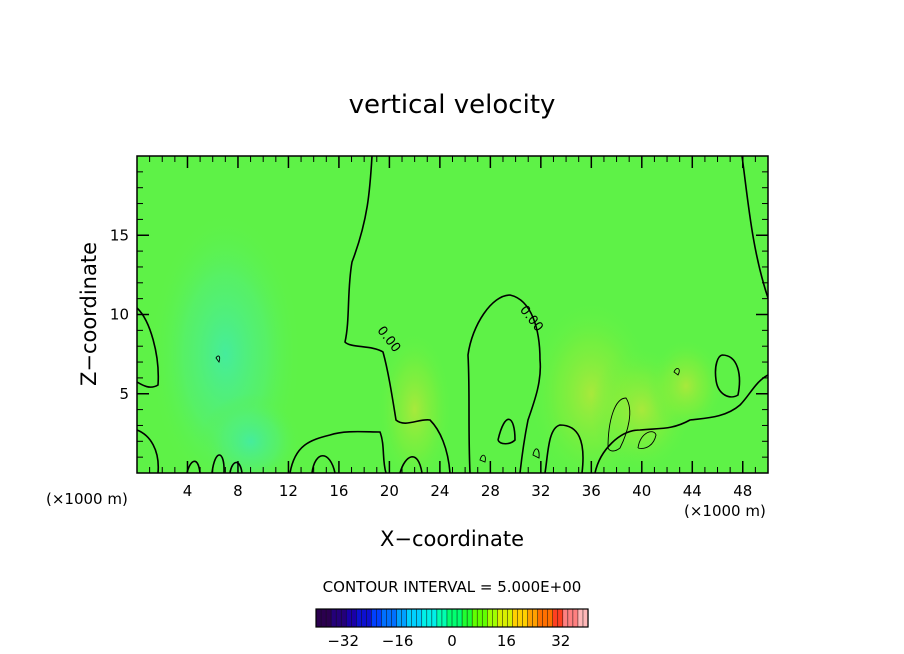  Describe the element at coordinates (119, 235) in the screenshot. I see `y-tick-label: 15` at that location.